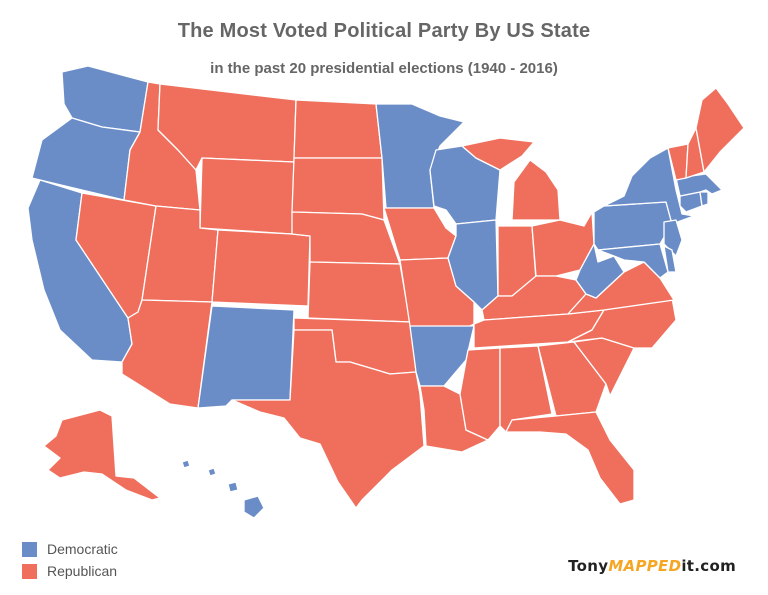 This screenshot has height=595, width=768. Describe the element at coordinates (186, 464) in the screenshot. I see `state-HI-kauai` at that location.